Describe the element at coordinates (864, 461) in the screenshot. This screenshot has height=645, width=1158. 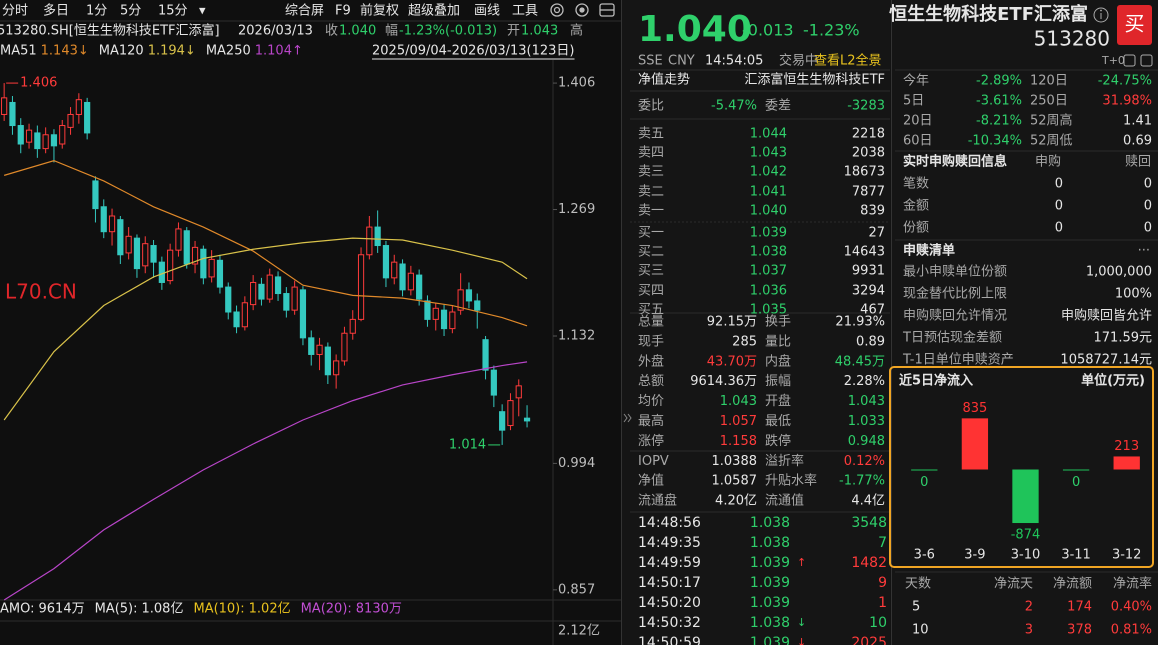
I see `stat-value: 0.12%` at that location.